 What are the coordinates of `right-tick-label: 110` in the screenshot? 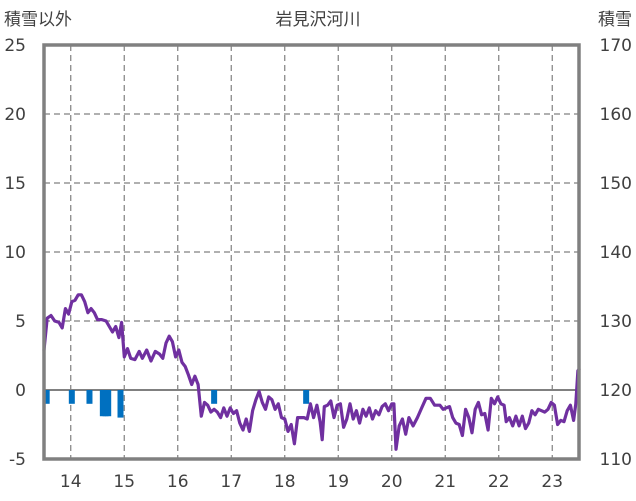 It's located at (616, 460).